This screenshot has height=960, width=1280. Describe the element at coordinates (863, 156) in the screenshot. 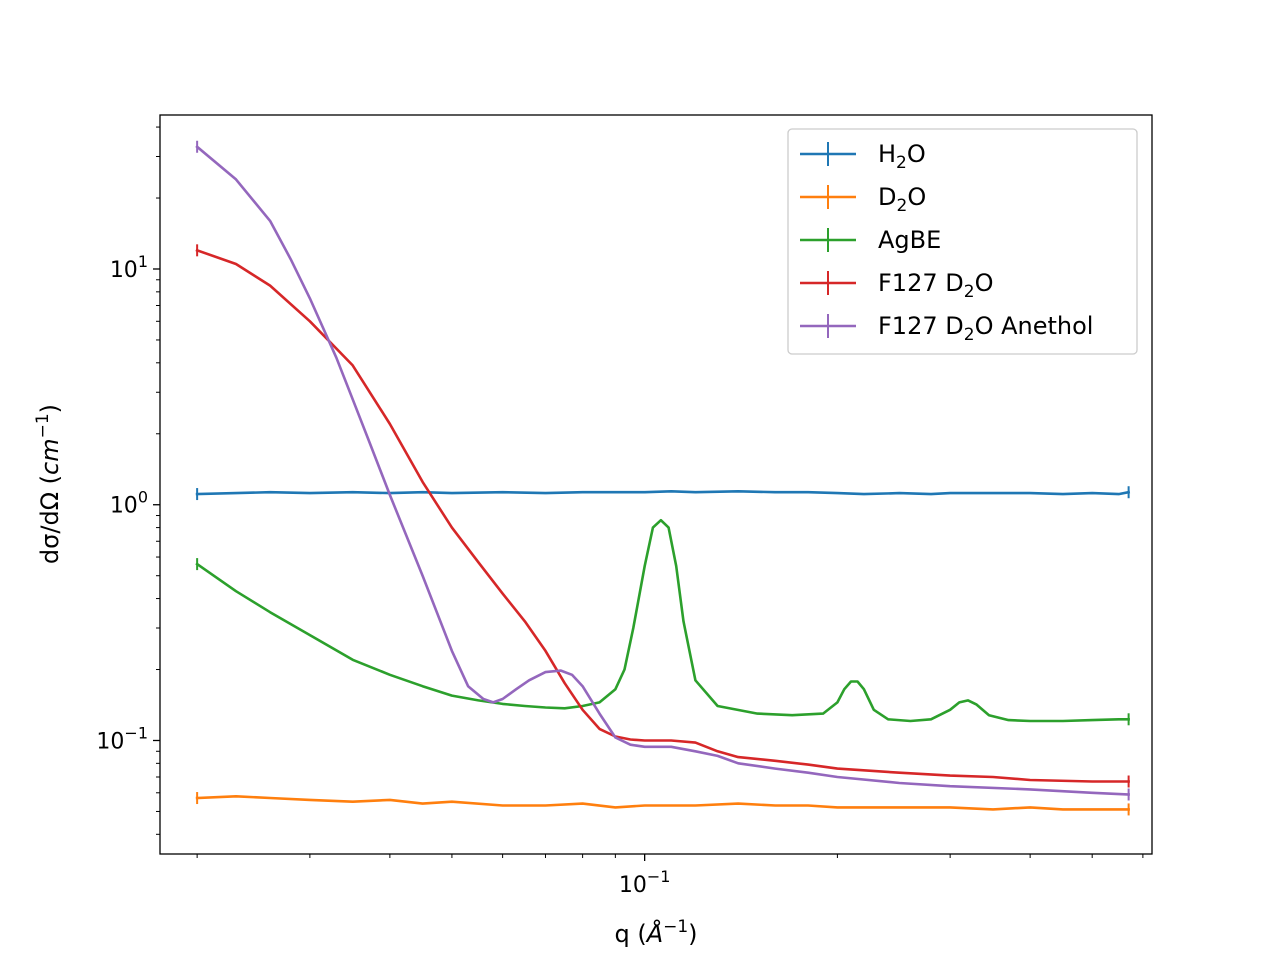

I see `legend-item: H2O` at that location.